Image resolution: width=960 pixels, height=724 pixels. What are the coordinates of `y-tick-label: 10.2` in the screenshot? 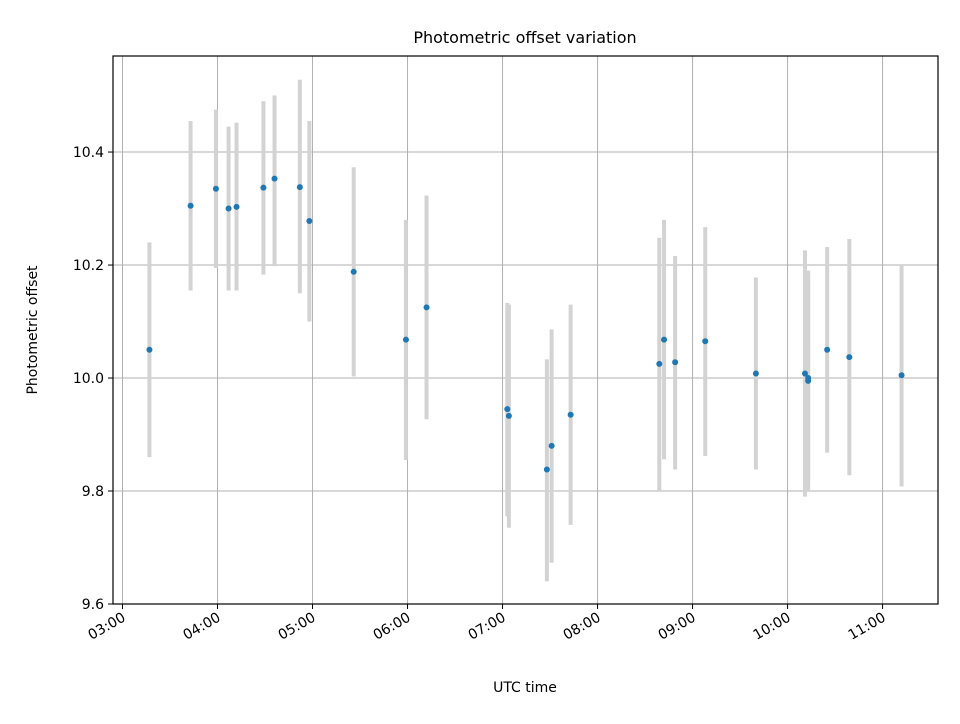 It's located at (88, 266).